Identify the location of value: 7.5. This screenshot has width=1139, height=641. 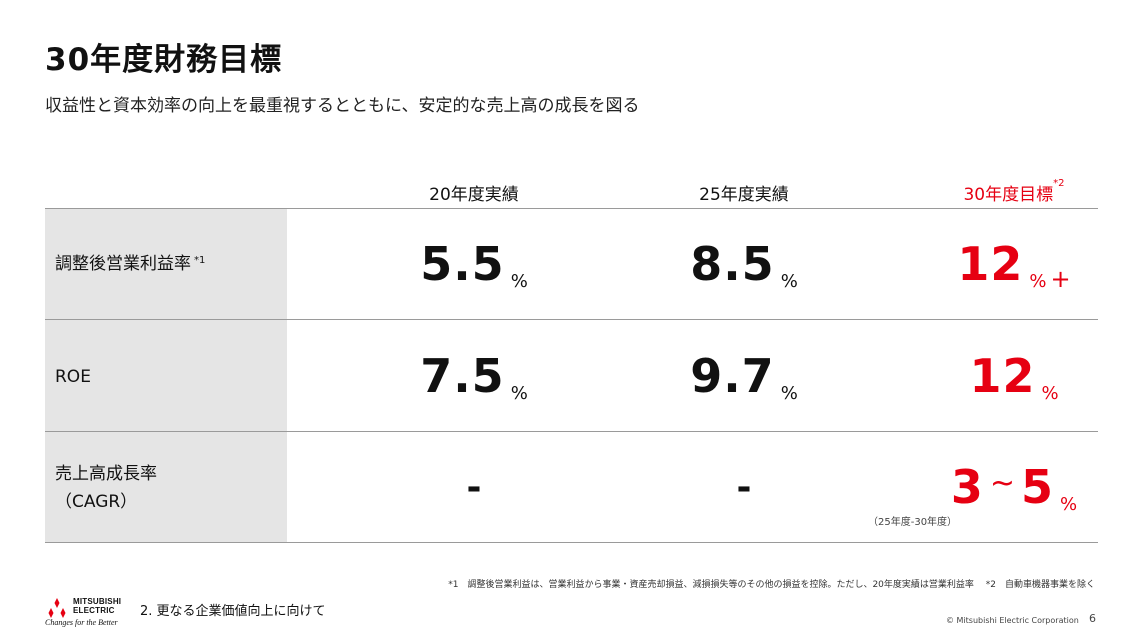
(462, 375).